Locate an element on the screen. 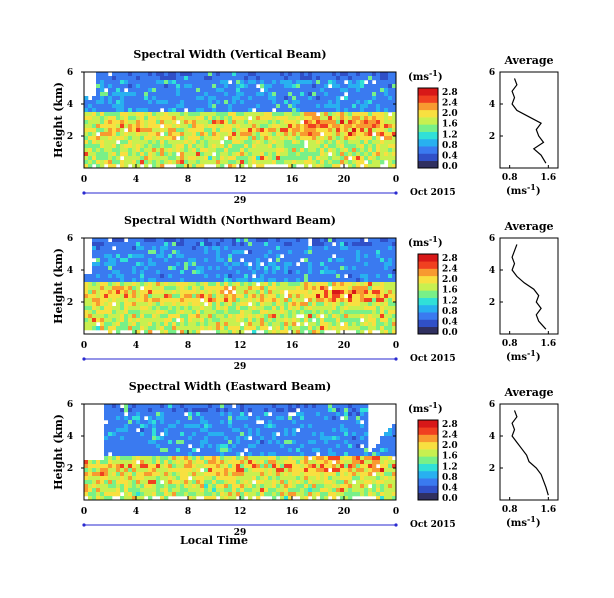 The height and width of the screenshot is (598, 614). average-profile-line is located at coordinates (529, 121).